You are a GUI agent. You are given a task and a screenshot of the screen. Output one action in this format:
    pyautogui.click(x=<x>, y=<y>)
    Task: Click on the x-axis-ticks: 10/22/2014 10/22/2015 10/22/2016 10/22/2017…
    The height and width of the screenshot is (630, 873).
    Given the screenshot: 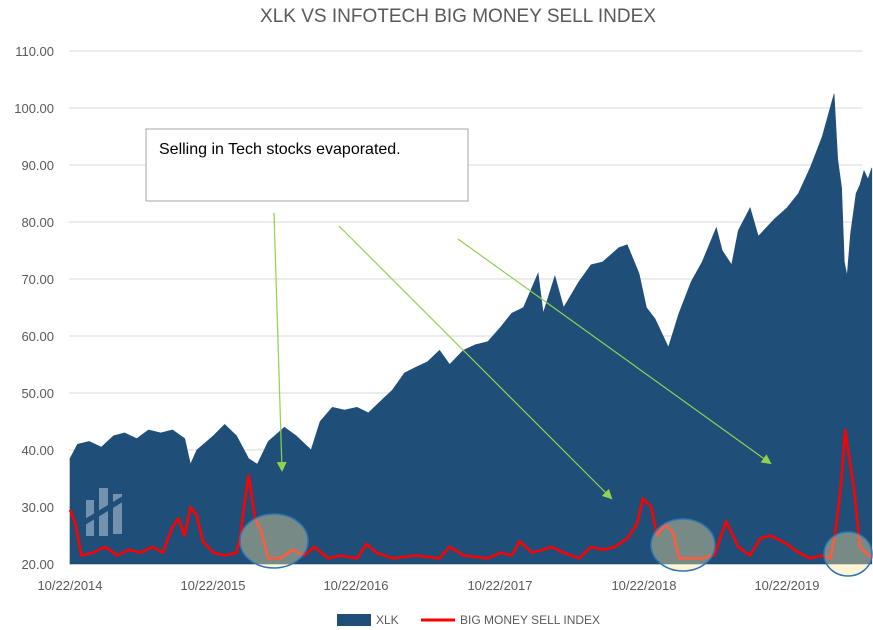 What is the action you would take?
    pyautogui.click(x=428, y=585)
    